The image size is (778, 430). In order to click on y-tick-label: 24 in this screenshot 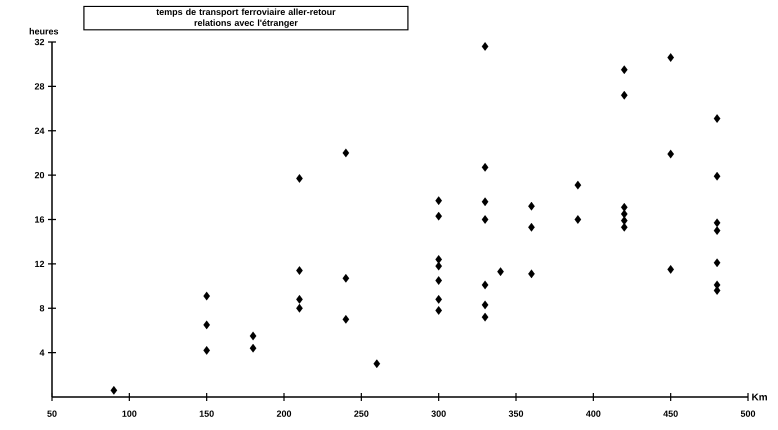, I will do `click(39, 131)`.